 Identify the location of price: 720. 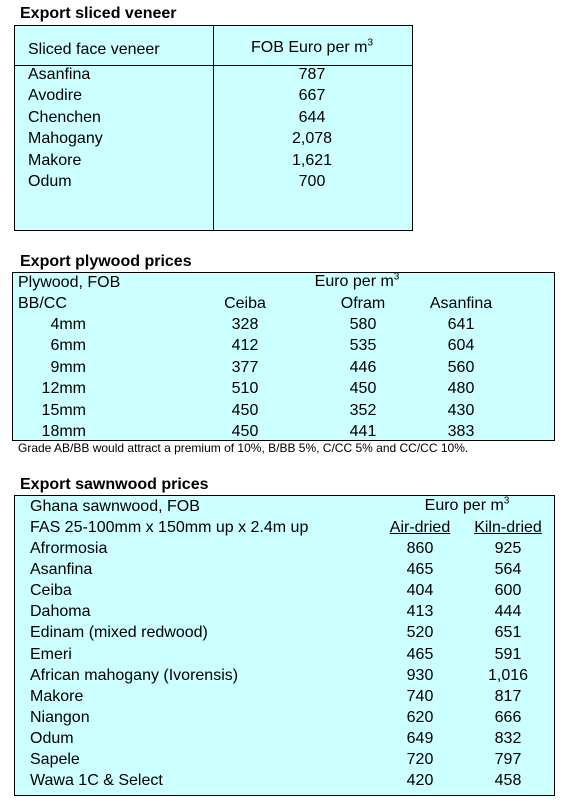
(420, 759).